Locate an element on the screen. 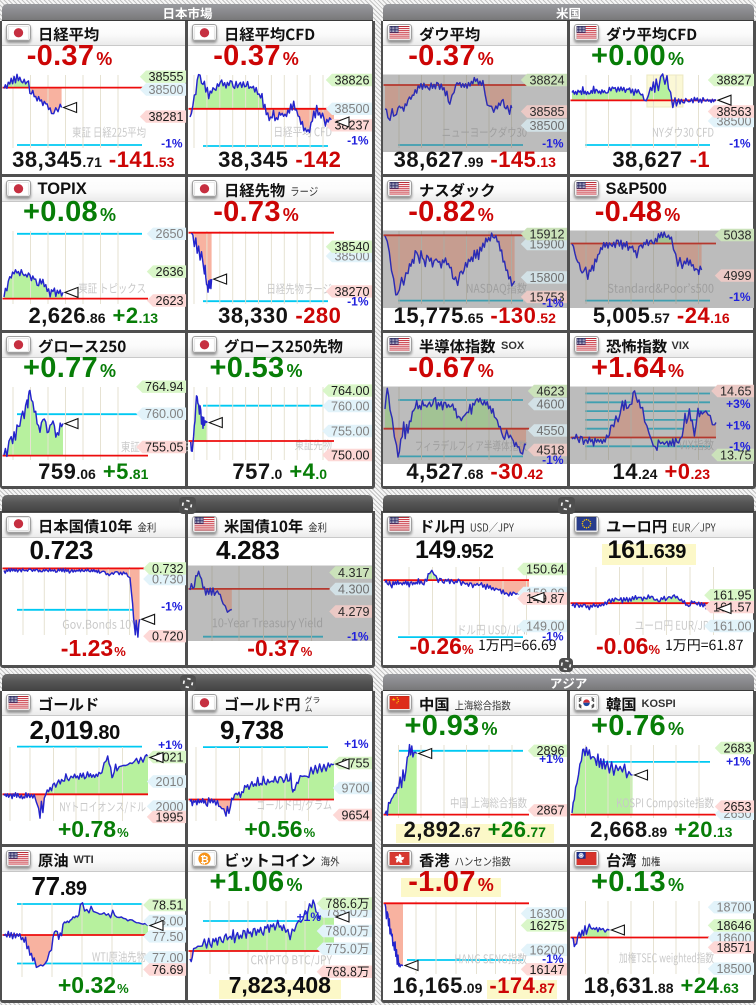  svg-text: 4600 is located at coordinates (550, 404).